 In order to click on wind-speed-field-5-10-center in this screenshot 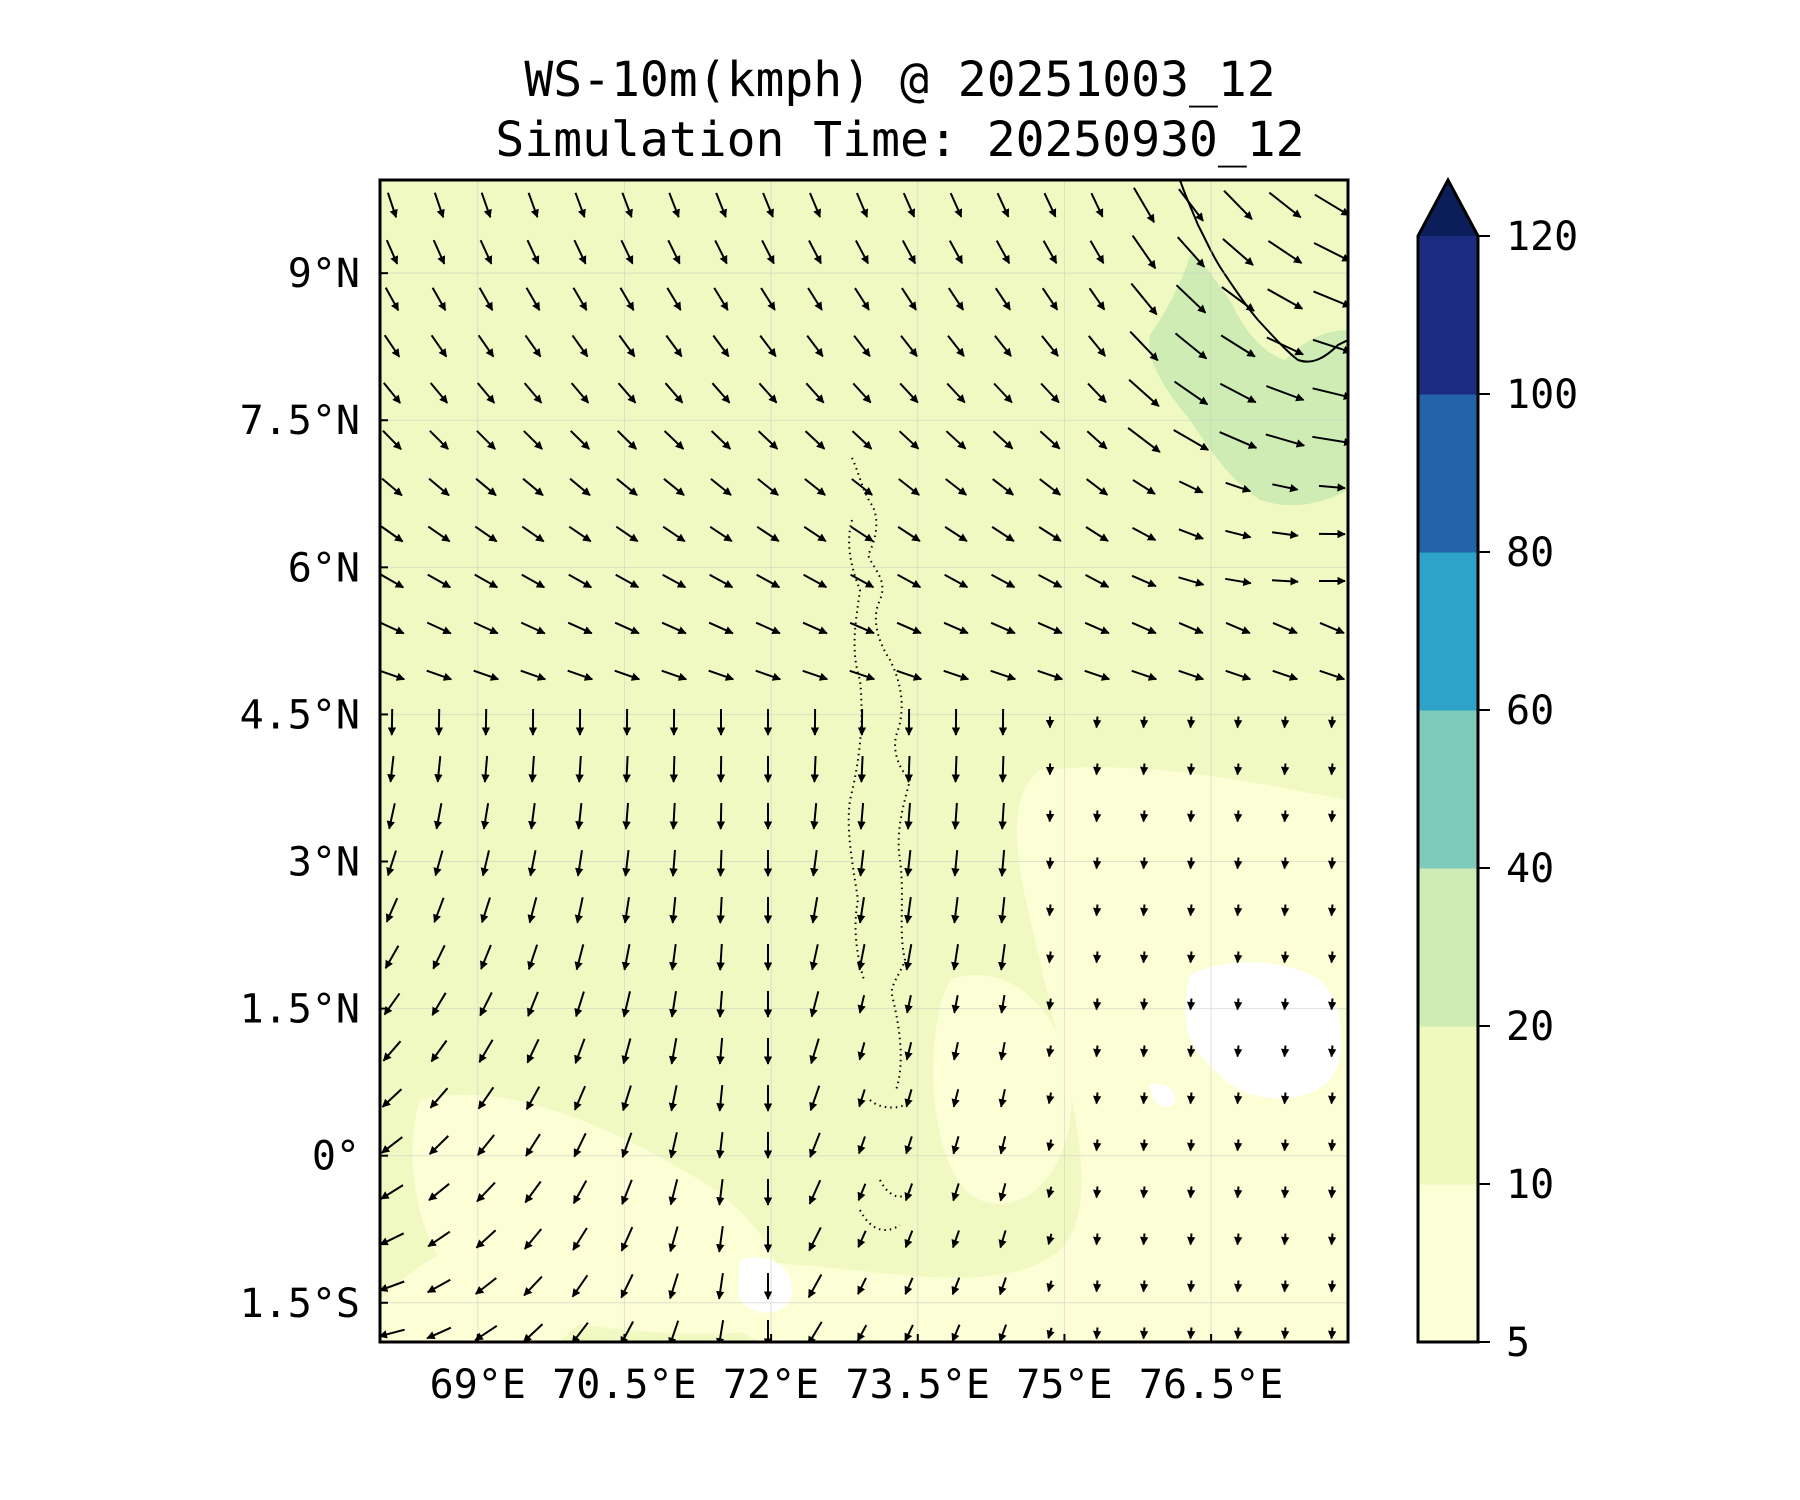, I will do `click(1002, 1089)`.